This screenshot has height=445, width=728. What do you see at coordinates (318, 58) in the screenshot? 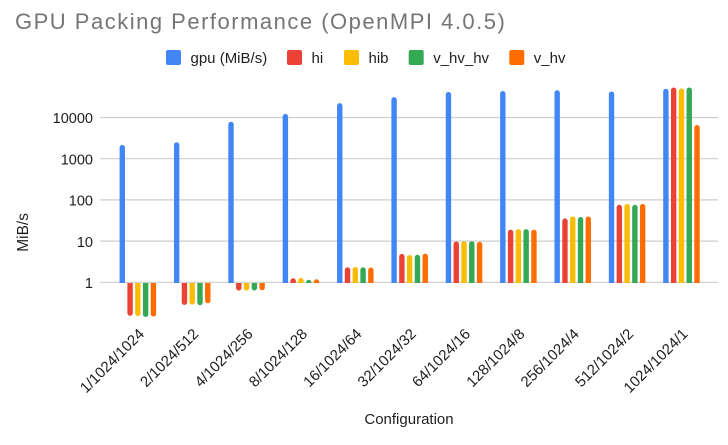
I see `svg-text: hi` at bounding box center [318, 58].